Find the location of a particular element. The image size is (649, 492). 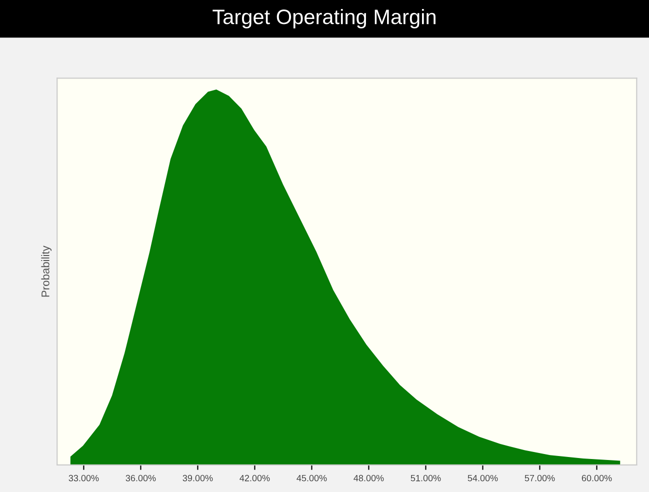

x-tick-label: 54.00% is located at coordinates (483, 478).